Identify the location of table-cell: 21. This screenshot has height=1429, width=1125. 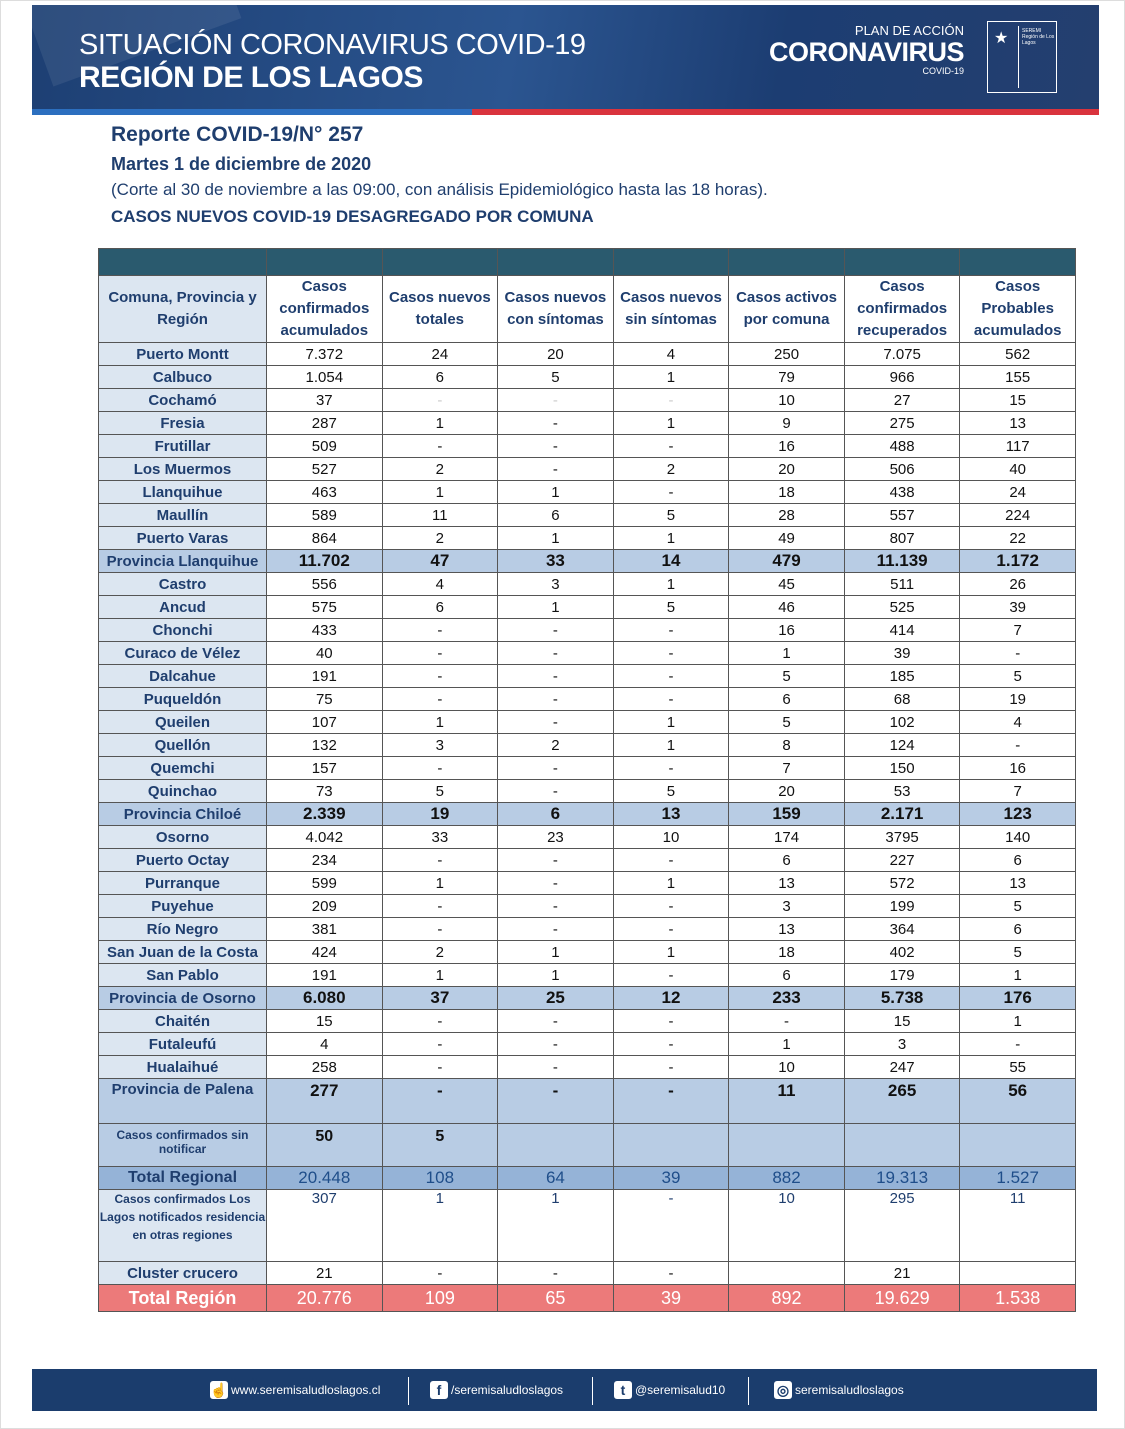
(902, 1273).